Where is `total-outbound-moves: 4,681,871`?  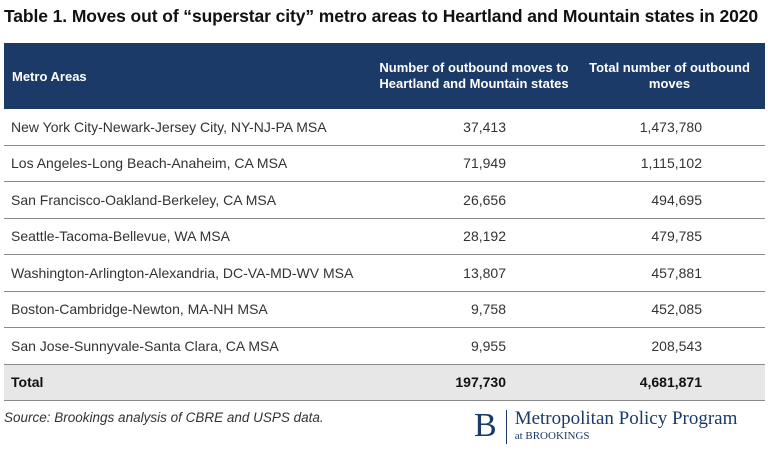 total-outbound-moves: 4,681,871 is located at coordinates (670, 382).